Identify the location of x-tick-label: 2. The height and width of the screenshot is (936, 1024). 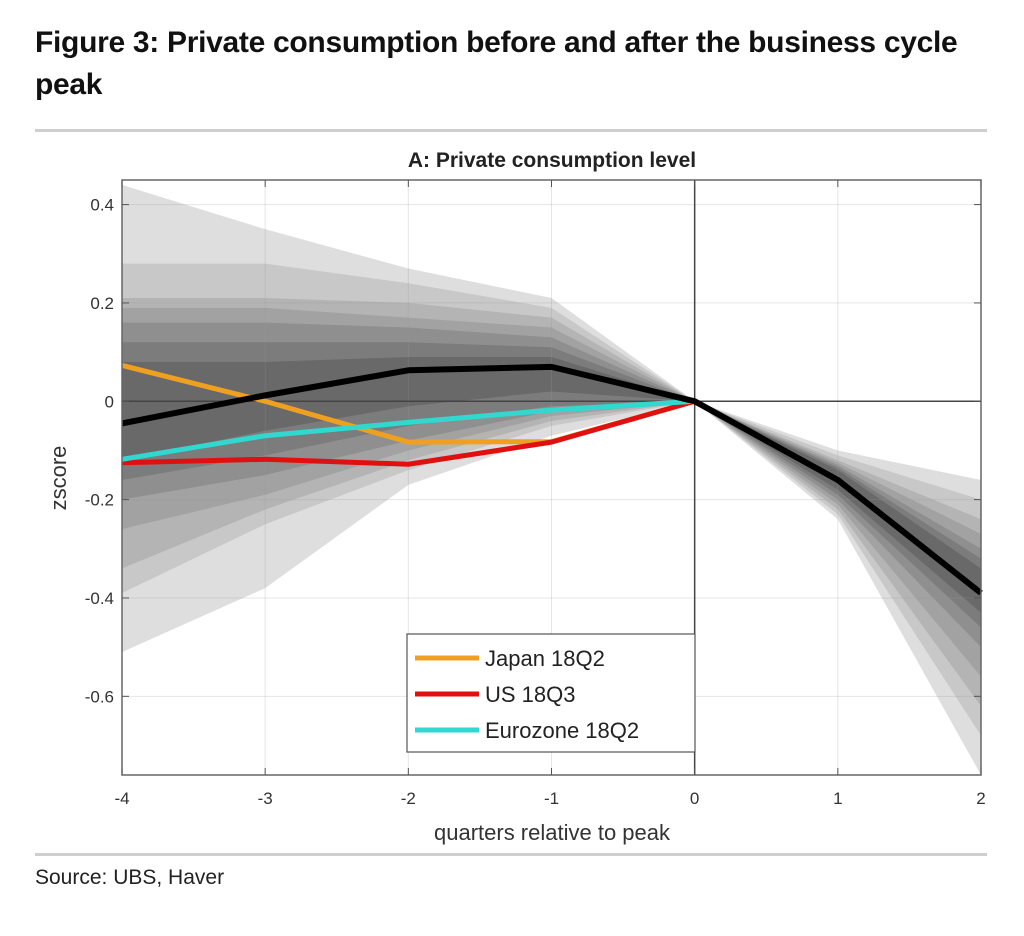
(980, 798).